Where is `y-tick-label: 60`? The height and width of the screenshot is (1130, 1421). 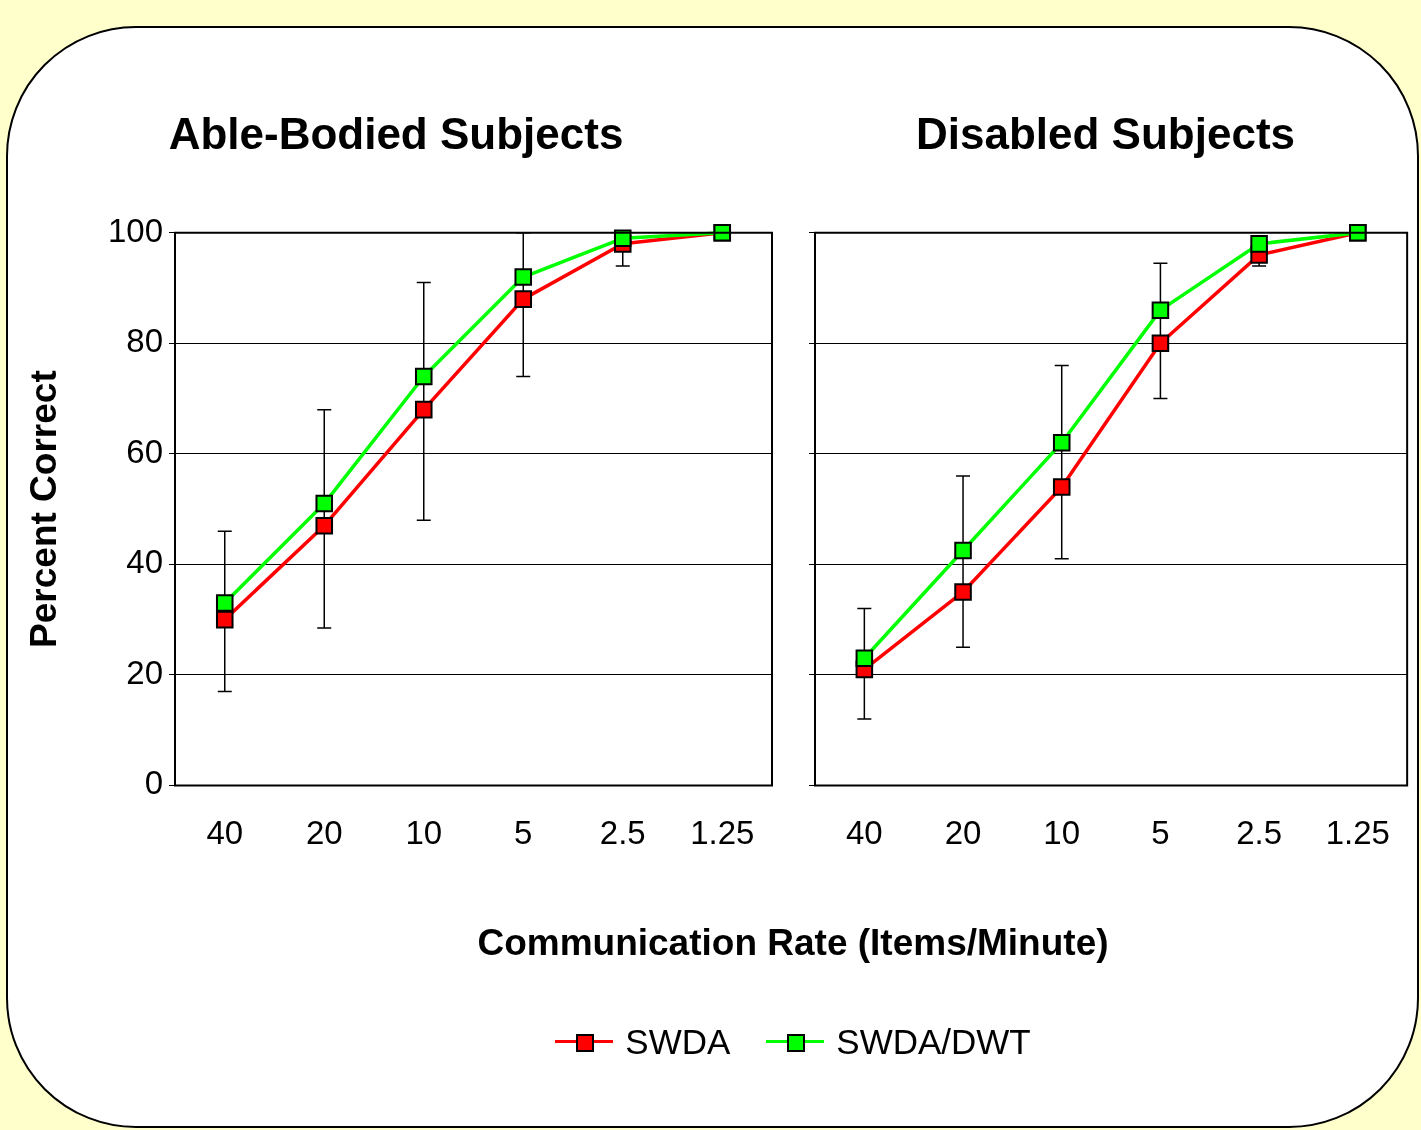 y-tick-label: 60 is located at coordinates (144, 451).